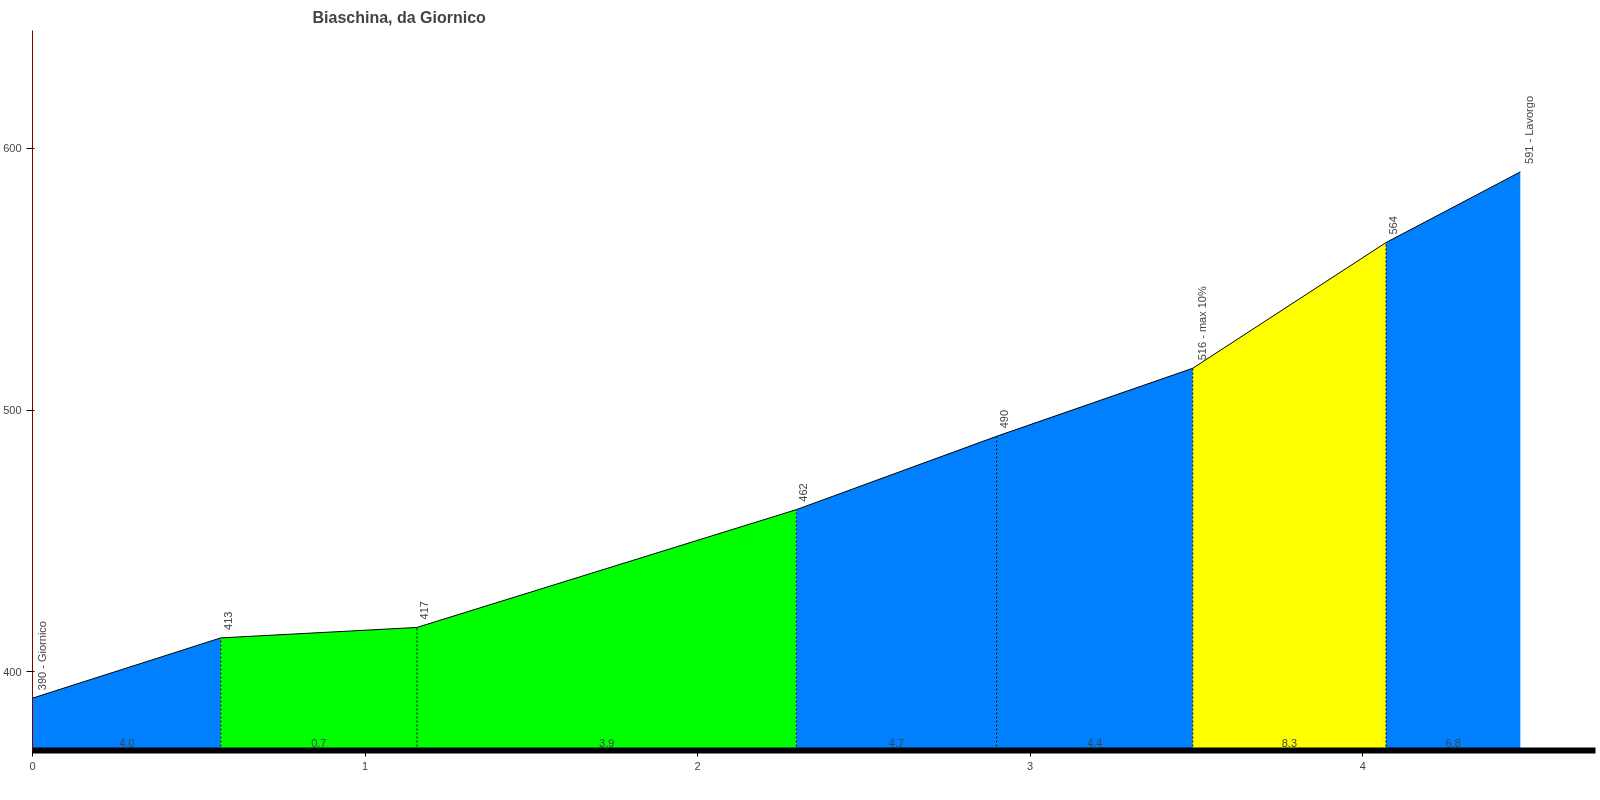  What do you see at coordinates (12, 671) in the screenshot?
I see `y-tick-label: 400` at bounding box center [12, 671].